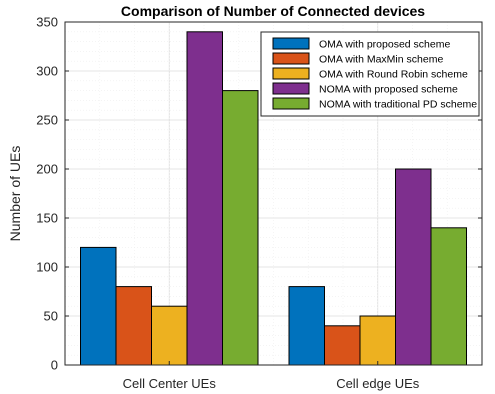 Image resolution: width=495 pixels, height=394 pixels. I want to click on legend-label: OMA with Round Robin scheme, so click(393, 75).